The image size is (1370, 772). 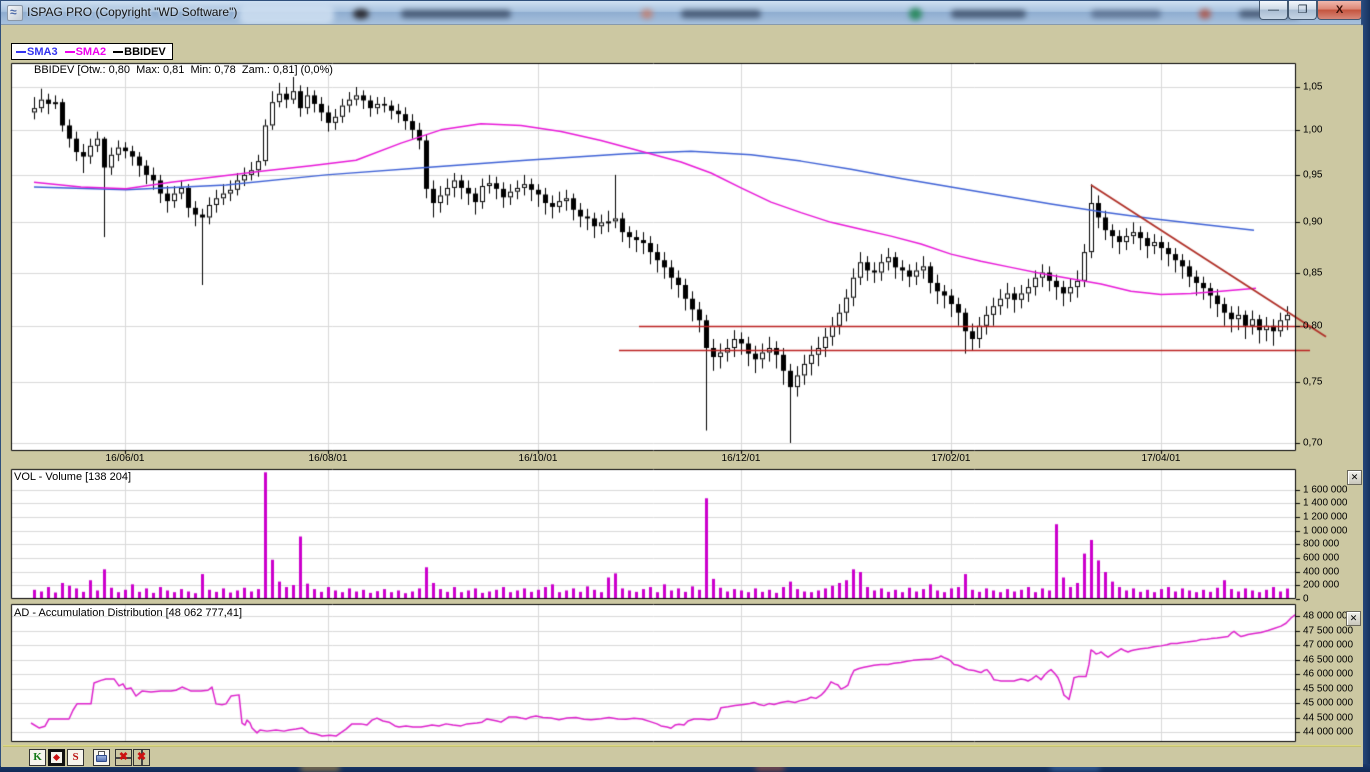 I want to click on volume-tick-label: 1 600 000, so click(x=1325, y=490).